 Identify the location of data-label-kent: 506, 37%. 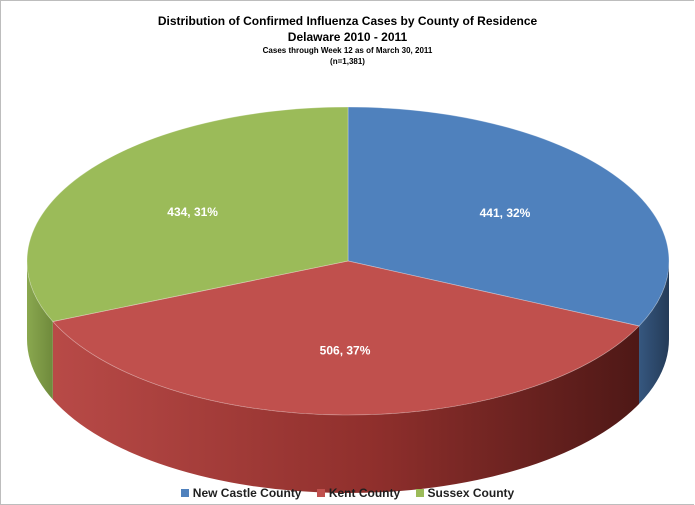
(345, 350).